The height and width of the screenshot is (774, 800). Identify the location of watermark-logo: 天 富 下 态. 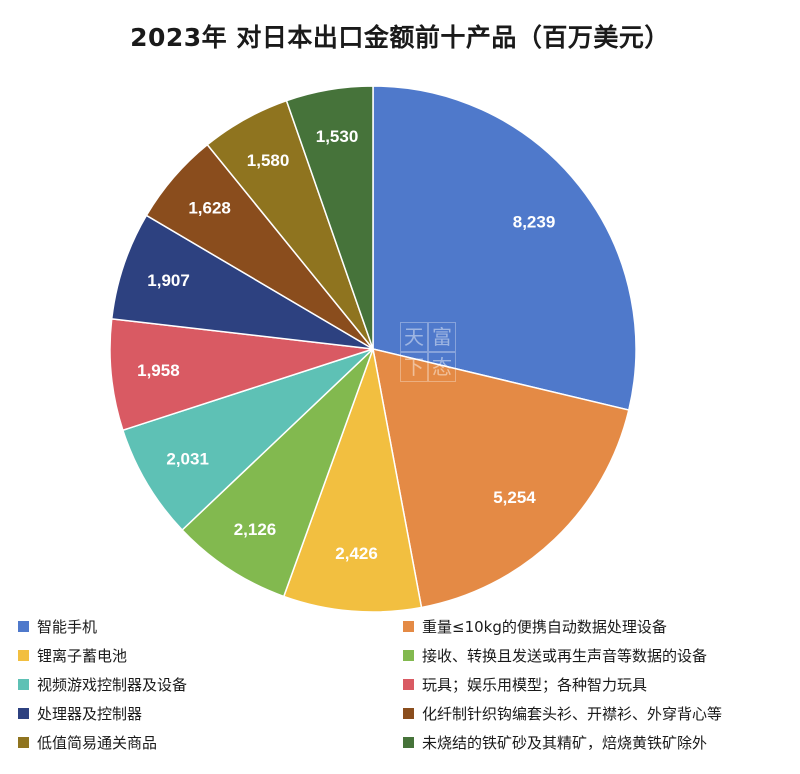
(428, 352).